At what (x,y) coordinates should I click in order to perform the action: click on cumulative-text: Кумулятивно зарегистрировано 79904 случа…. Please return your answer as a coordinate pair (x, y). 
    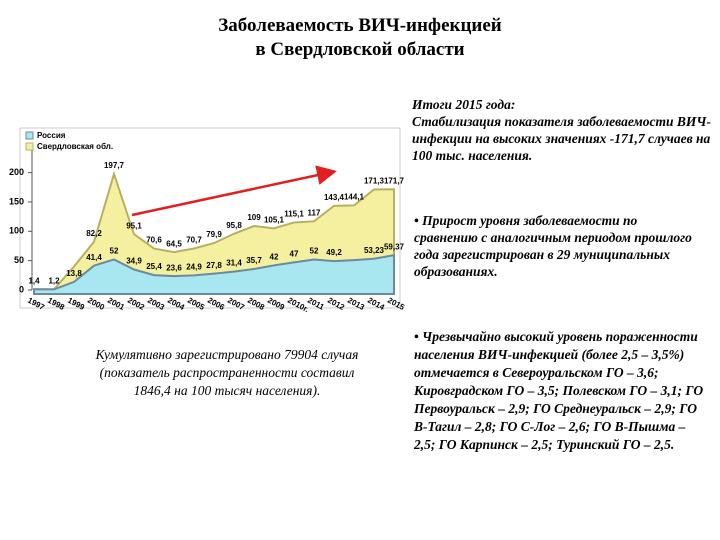
    Looking at the image, I should click on (227, 372).